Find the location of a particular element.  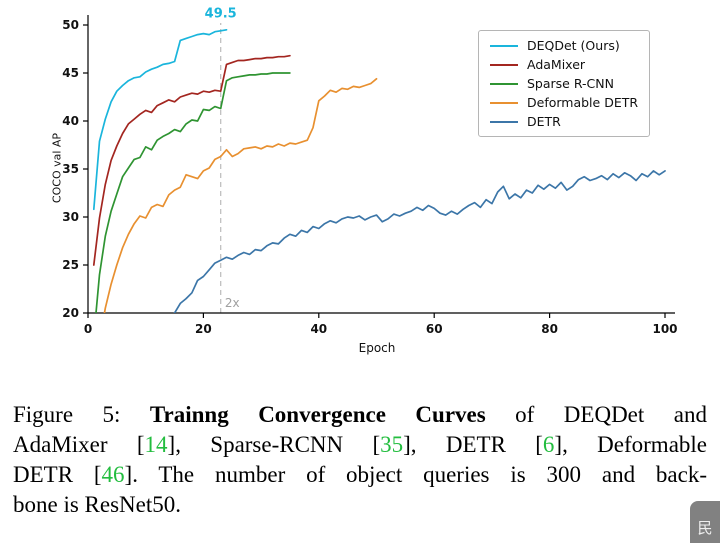

series-line-adamixer is located at coordinates (191, 160).